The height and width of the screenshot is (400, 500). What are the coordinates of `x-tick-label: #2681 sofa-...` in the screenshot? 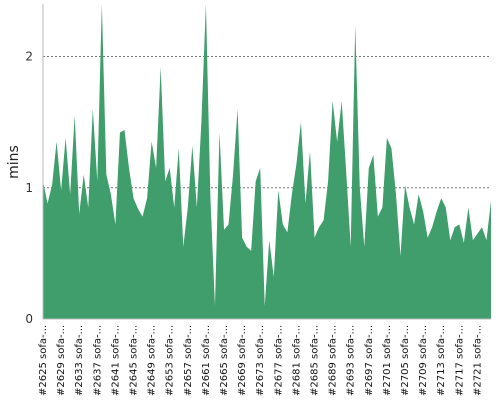 It's located at (296, 360).